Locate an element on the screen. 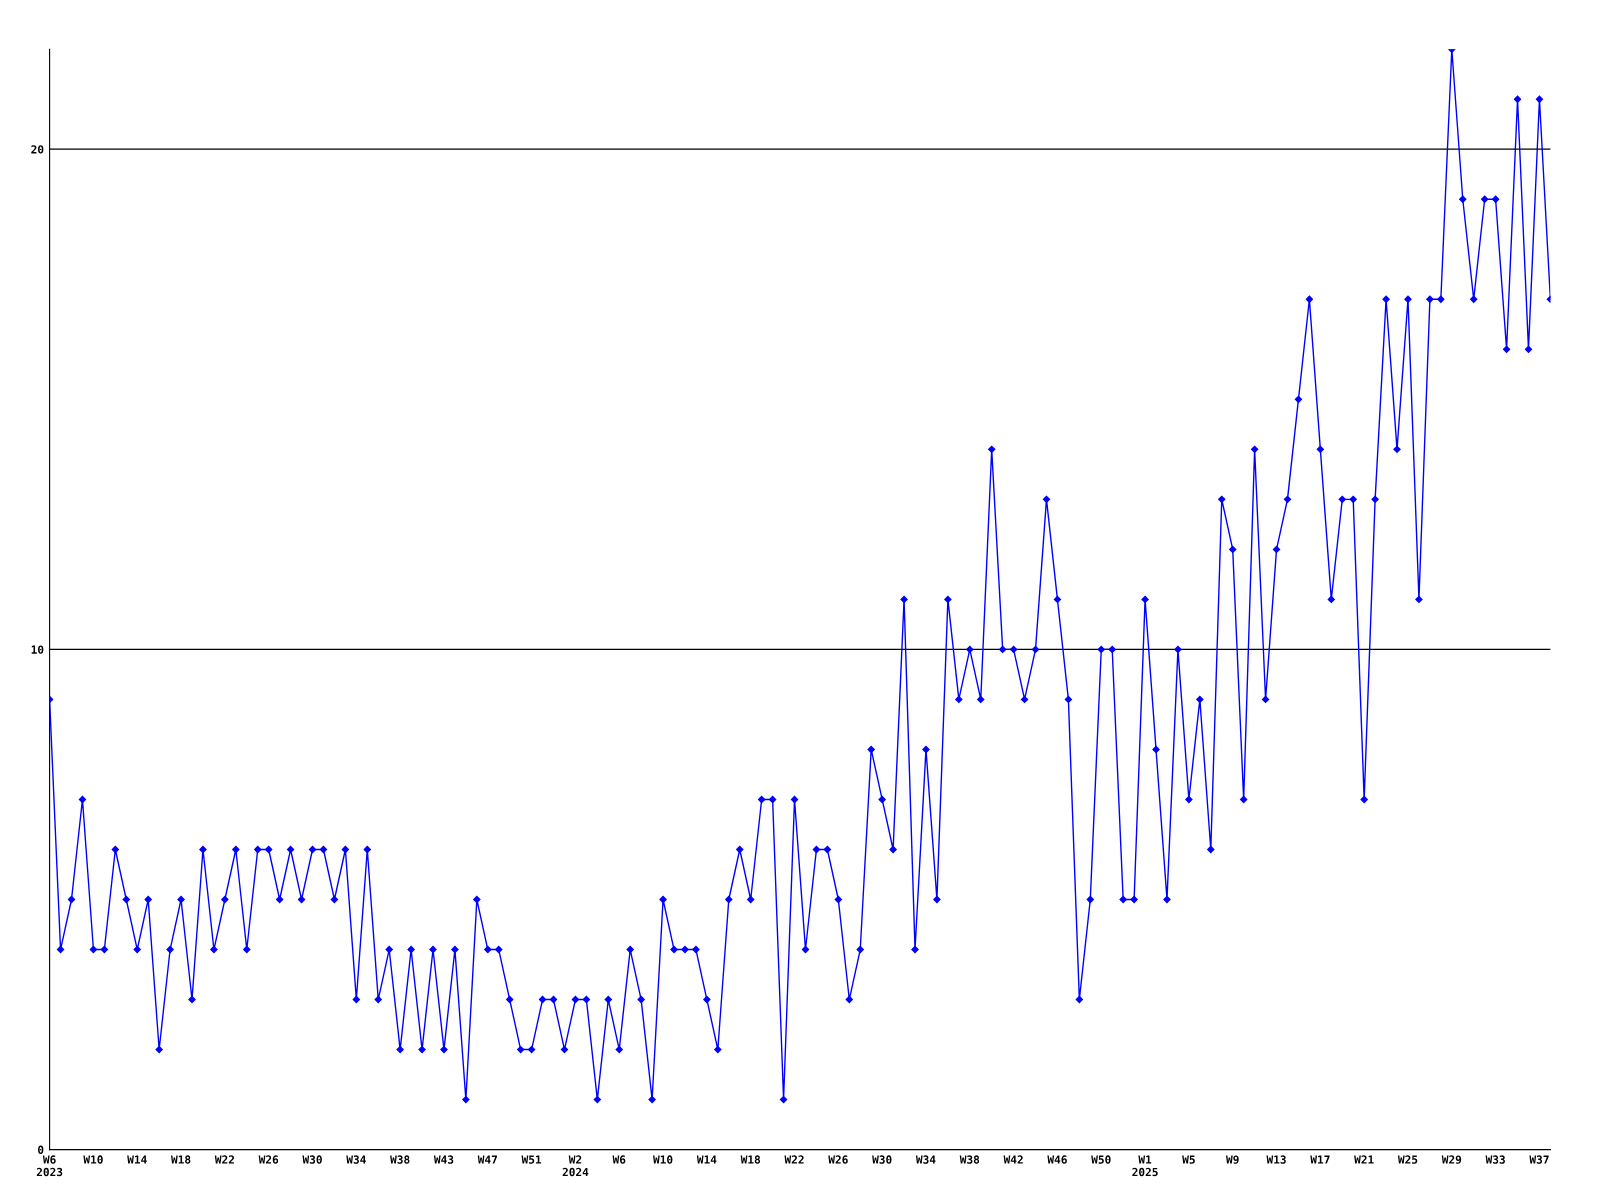 The width and height of the screenshot is (1600, 1200). x-tick-label: W47 is located at coordinates (487, 1159).